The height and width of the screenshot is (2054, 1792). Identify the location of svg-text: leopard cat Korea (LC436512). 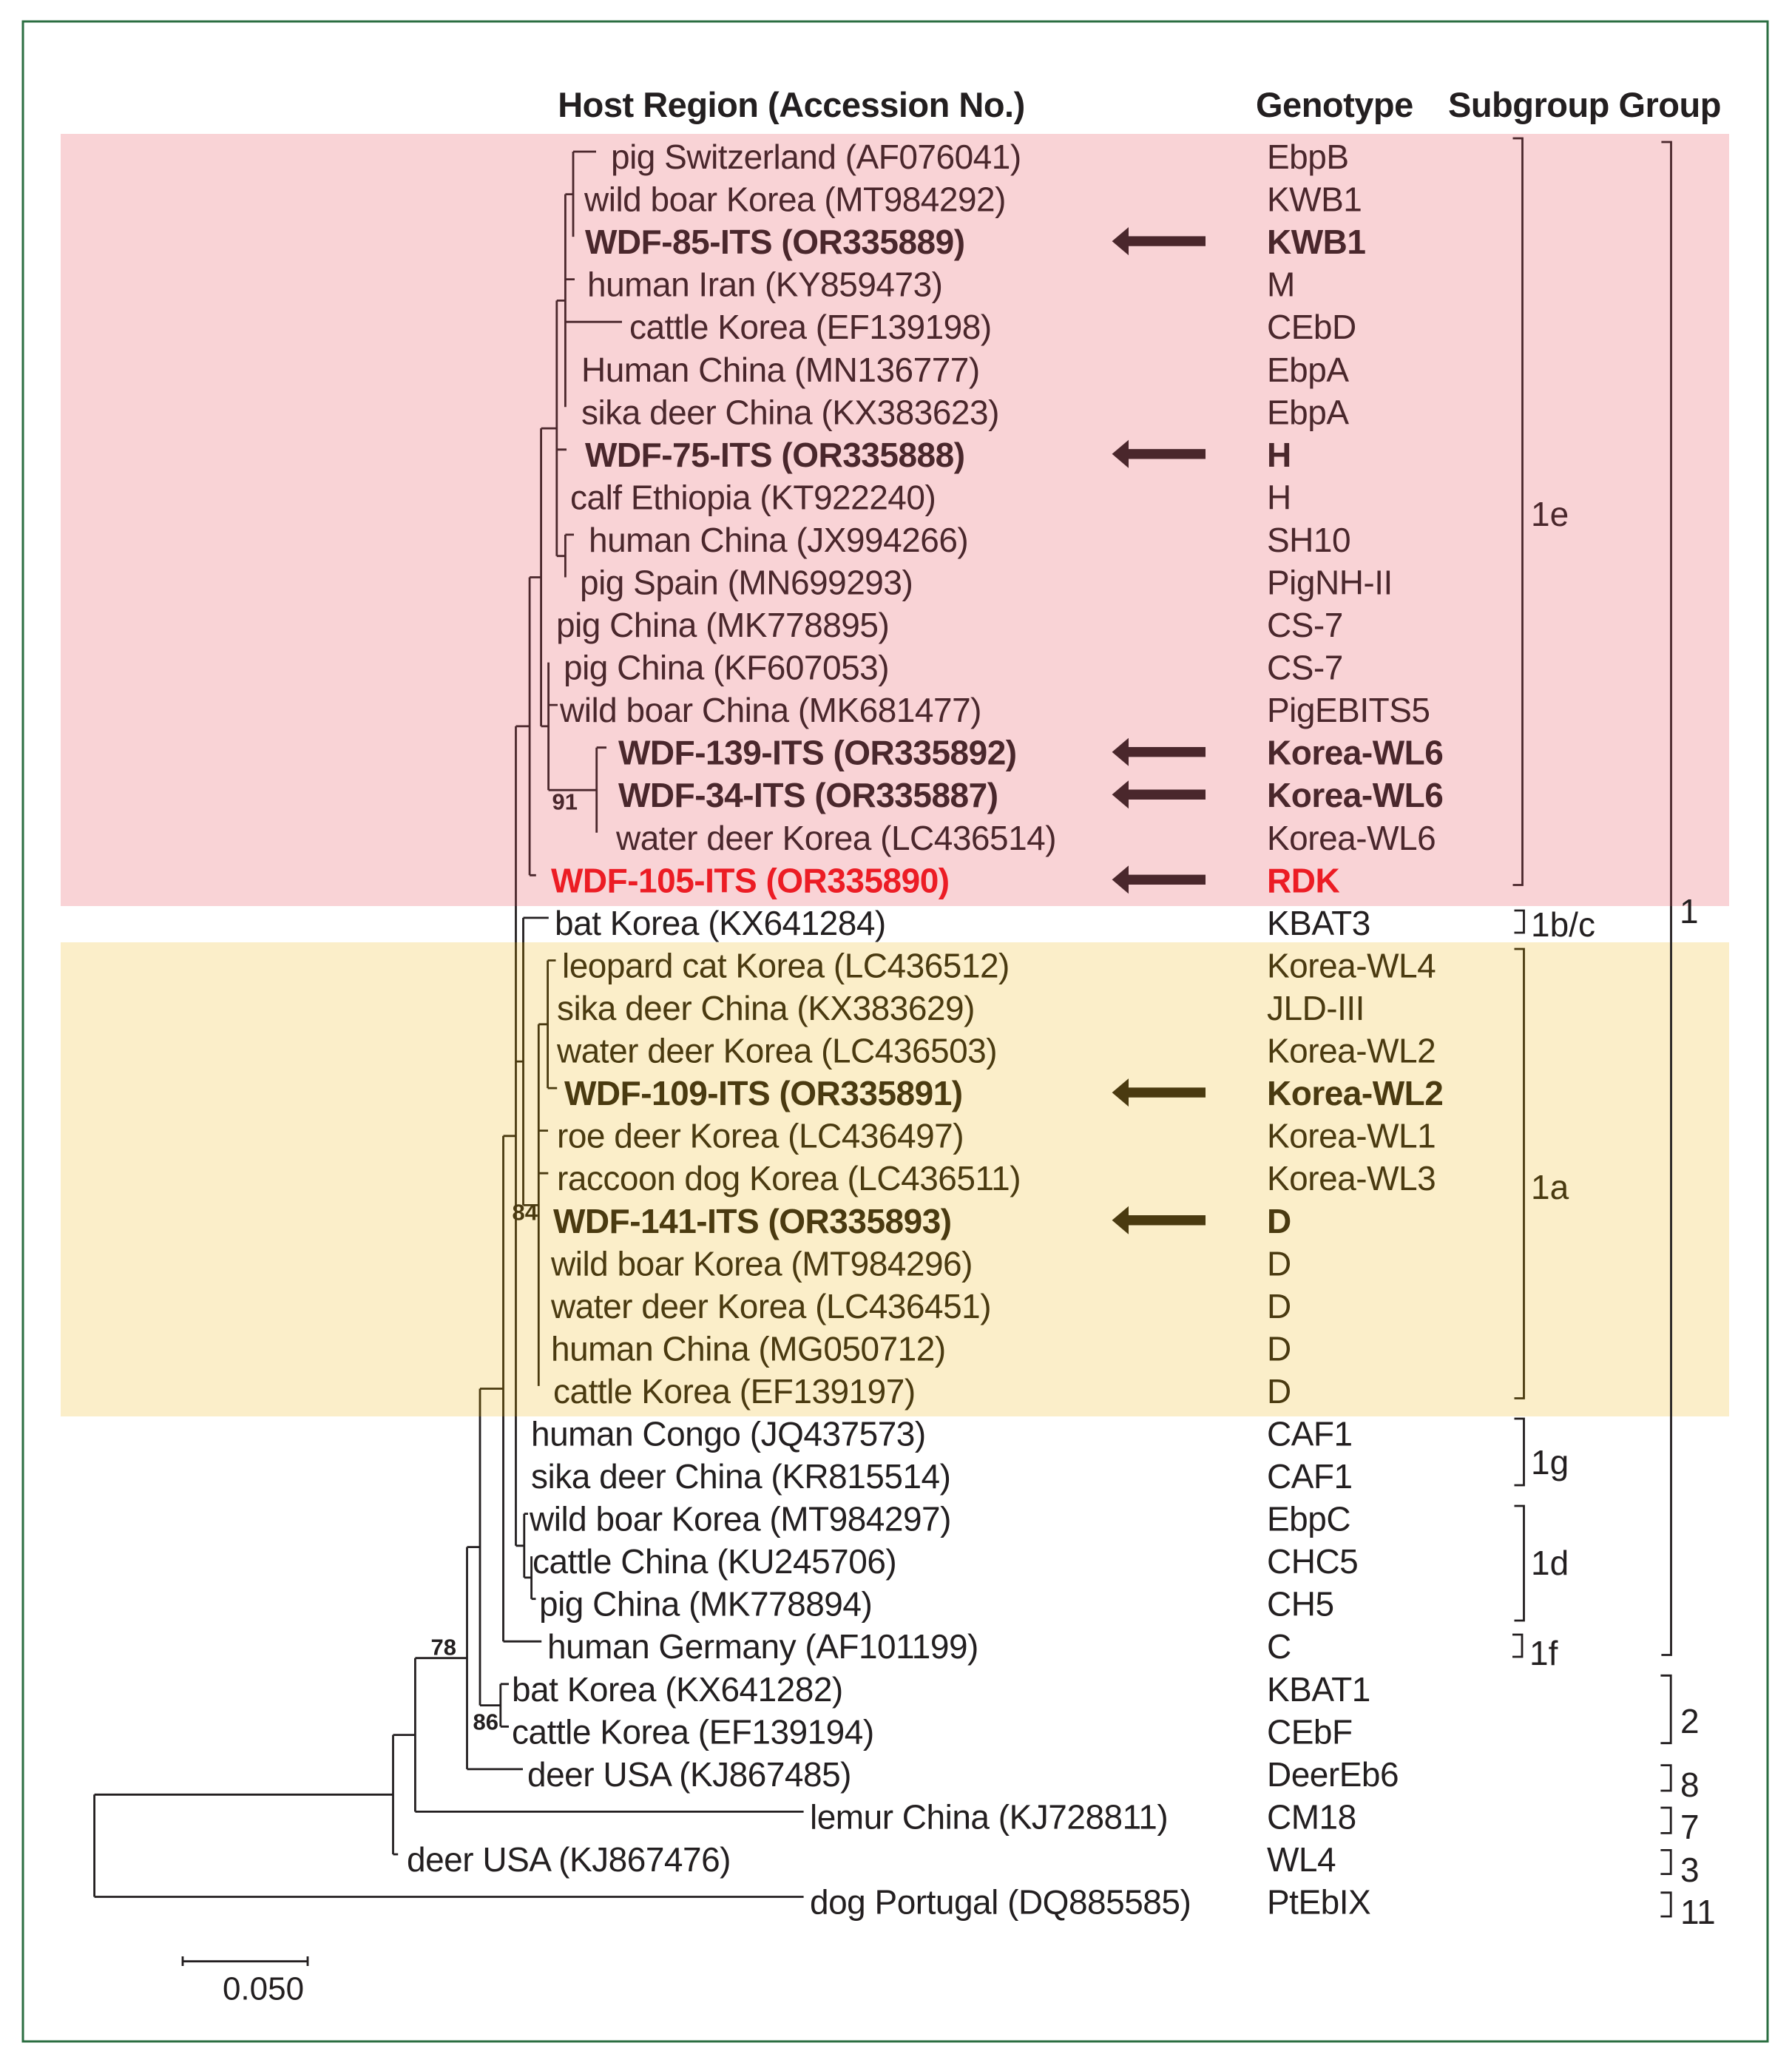
(786, 966).